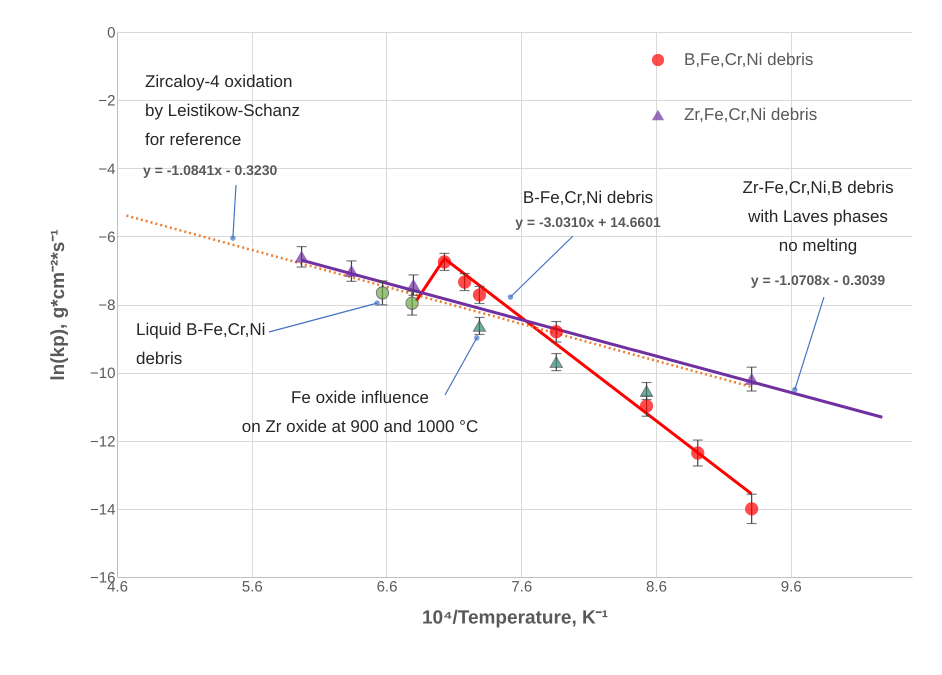  I want to click on y-tick-label: −2, so click(107, 101).